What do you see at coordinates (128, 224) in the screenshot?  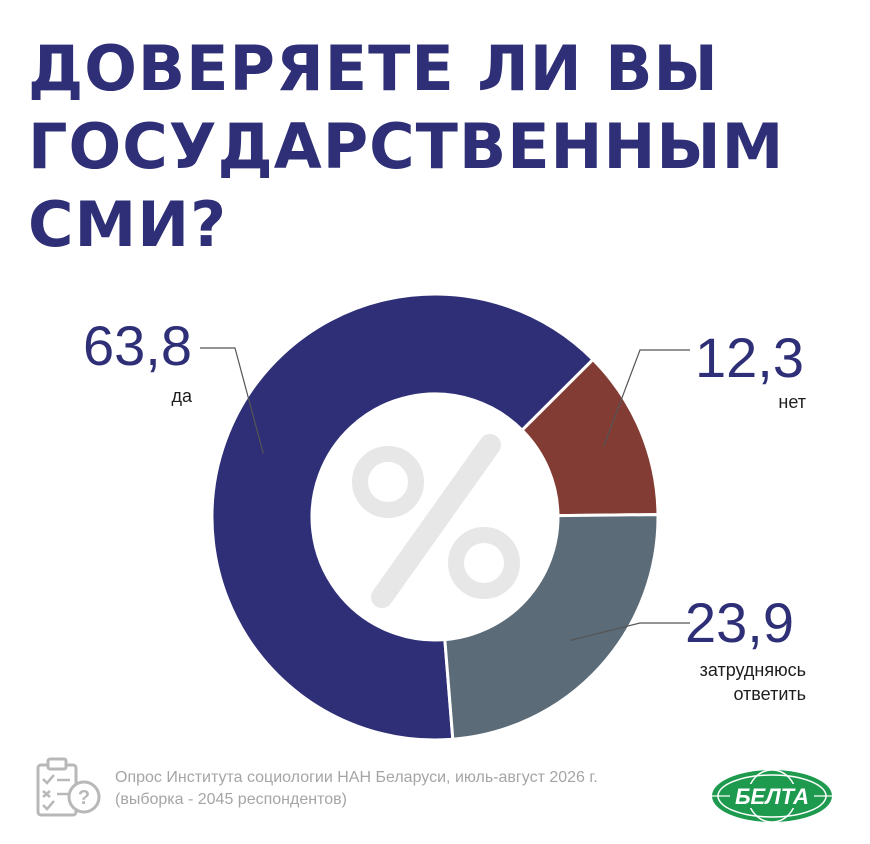 I see `title-line-3: СМИ?` at bounding box center [128, 224].